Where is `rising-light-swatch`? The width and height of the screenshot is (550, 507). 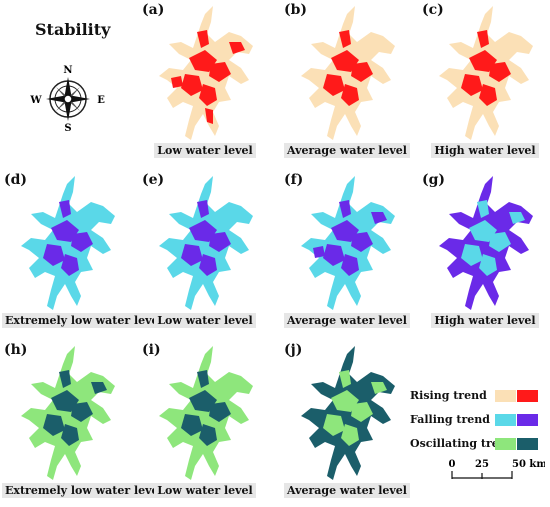 rising-light-swatch is located at coordinates (505, 396).